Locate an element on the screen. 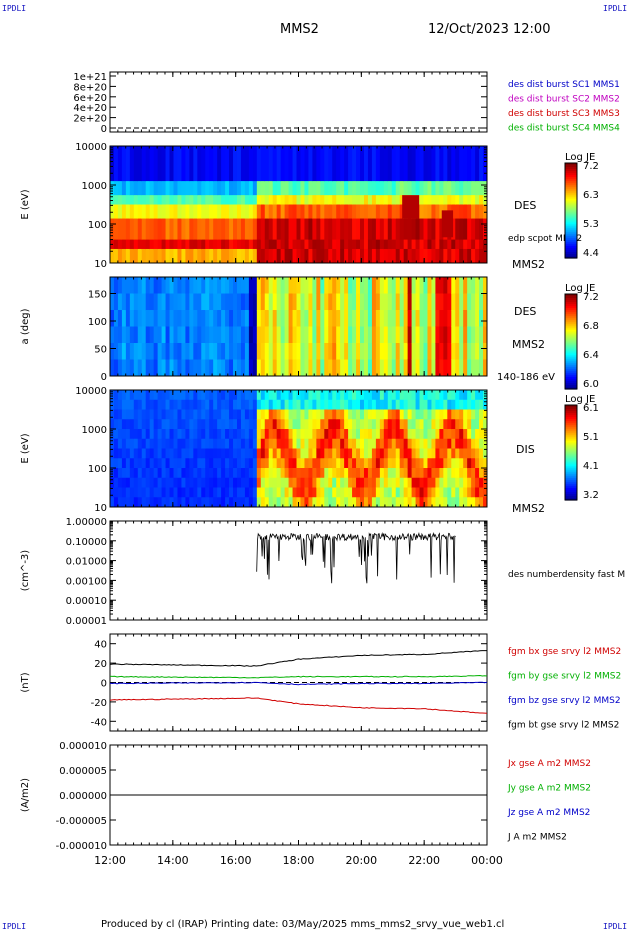 This screenshot has width=630, height=934. des-pitch-colorbar-tick: 7.2 is located at coordinates (591, 297).